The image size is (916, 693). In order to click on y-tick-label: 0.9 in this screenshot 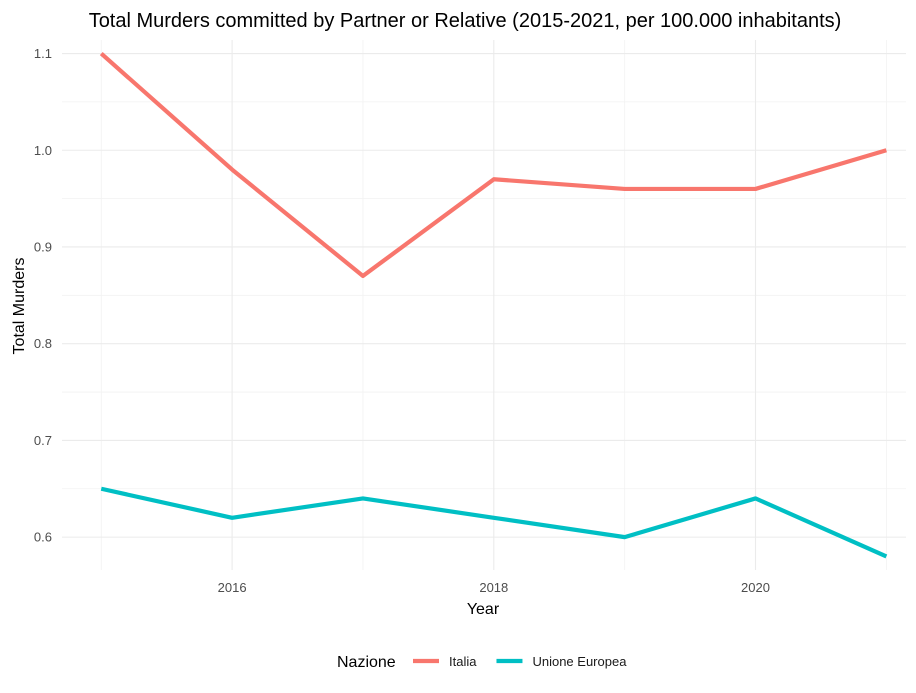, I will do `click(43, 246)`.